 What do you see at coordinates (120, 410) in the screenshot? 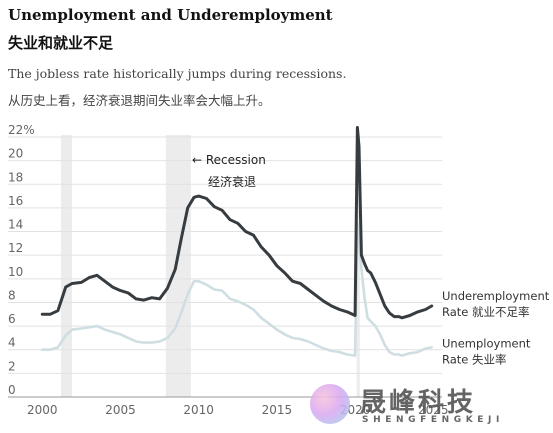
I see `x-tick-label: 2005` at bounding box center [120, 410].